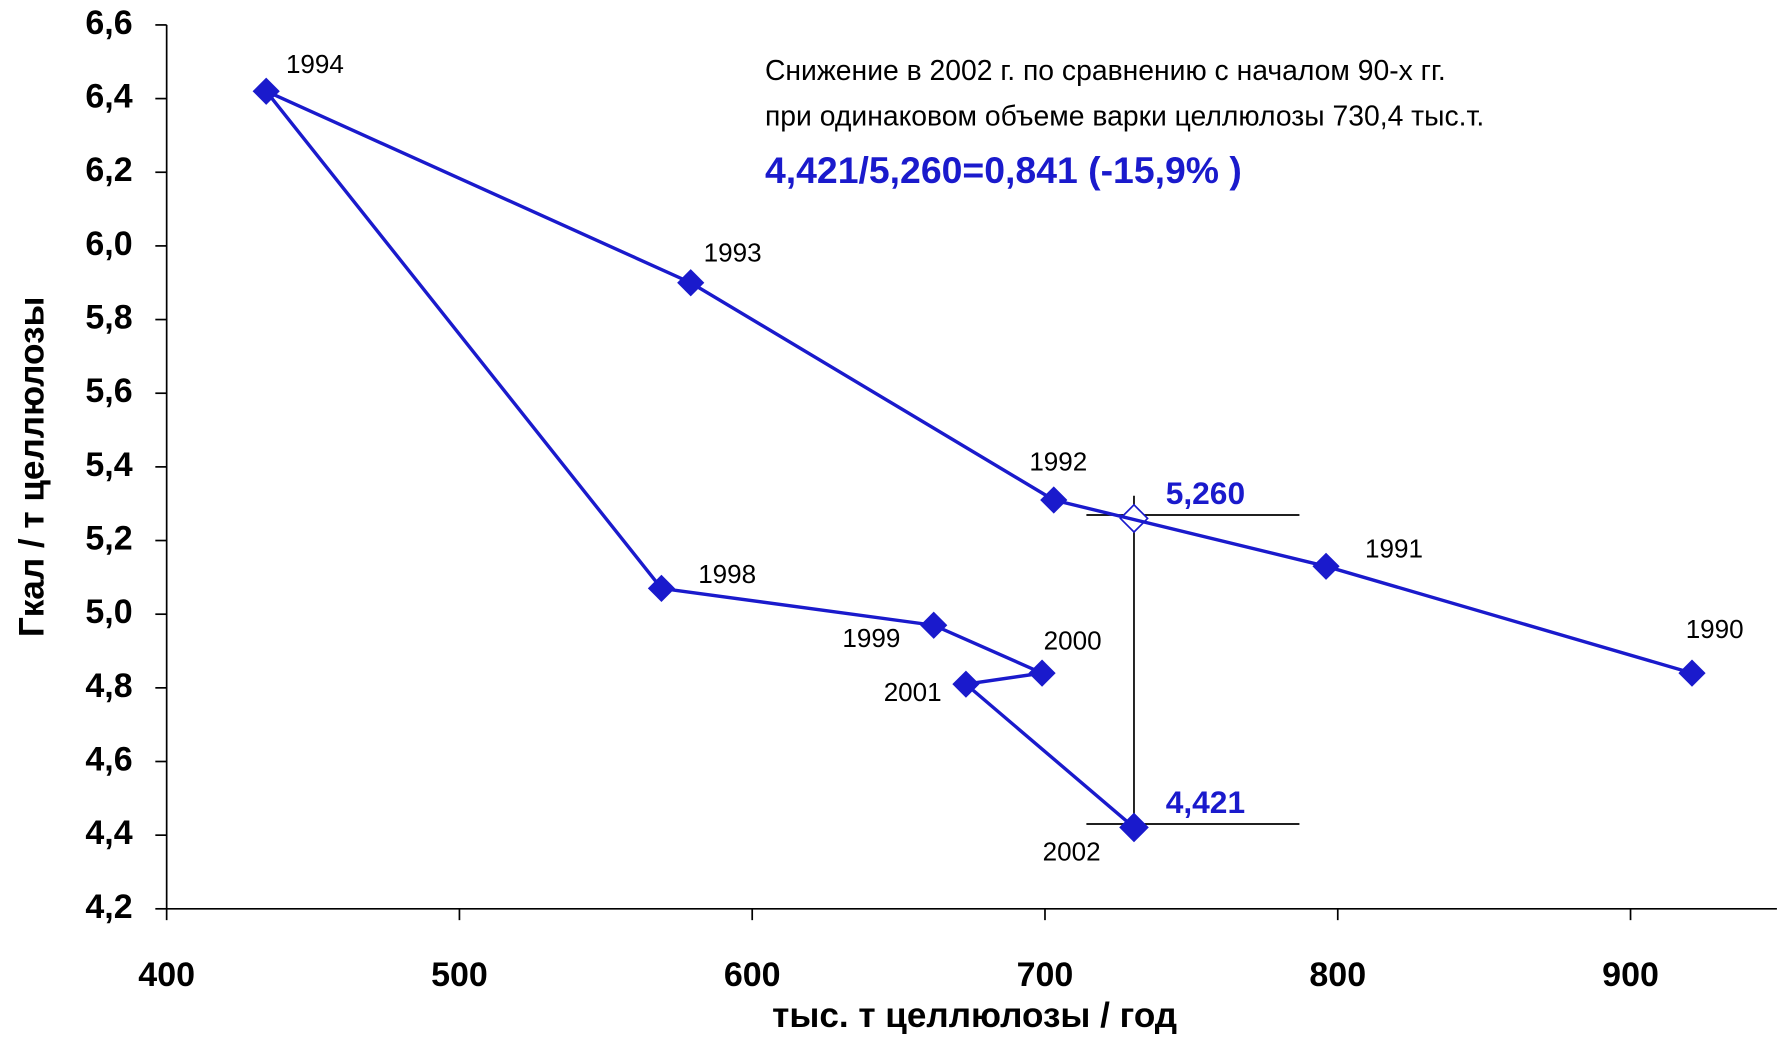  Describe the element at coordinates (974, 1015) in the screenshot. I see `x-axis-title: тыс. т целлюлозы / год` at that location.